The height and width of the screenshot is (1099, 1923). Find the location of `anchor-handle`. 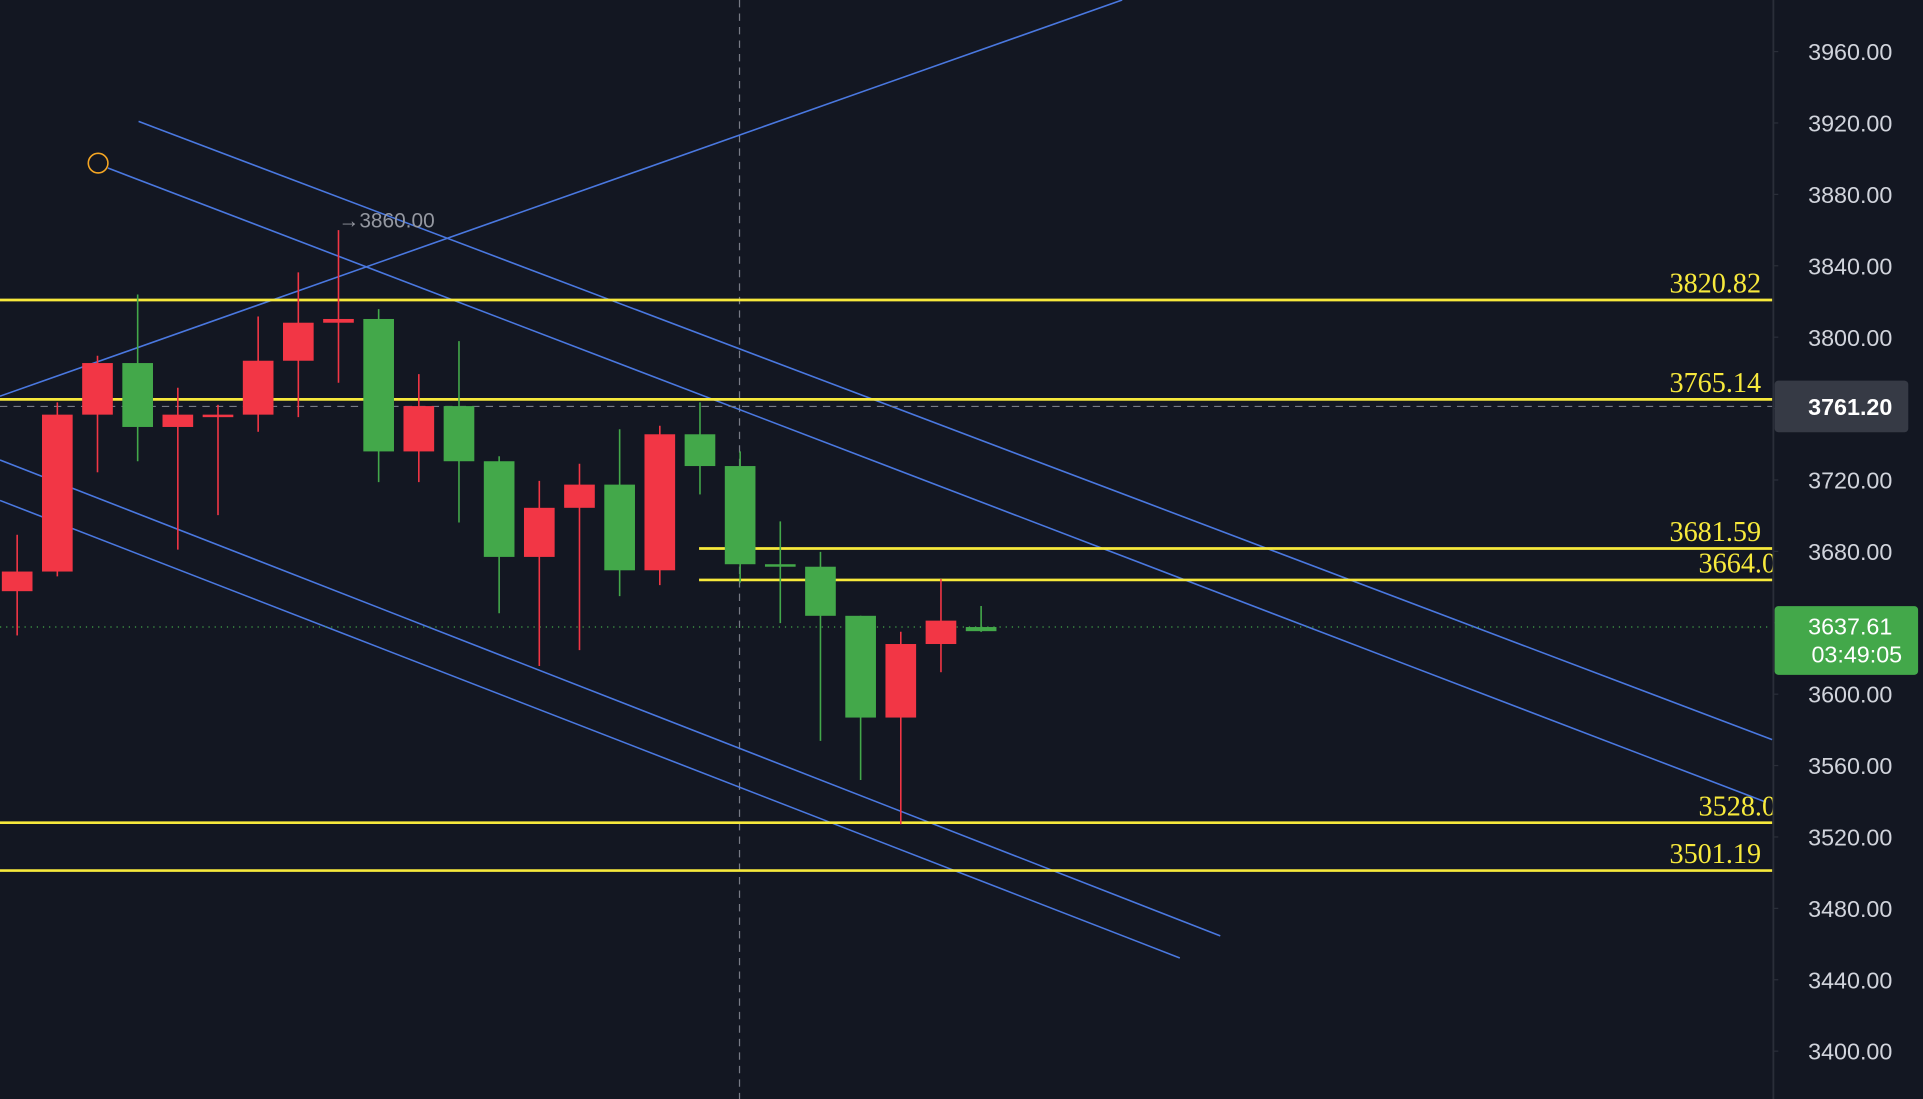

anchor-handle is located at coordinates (98, 163).